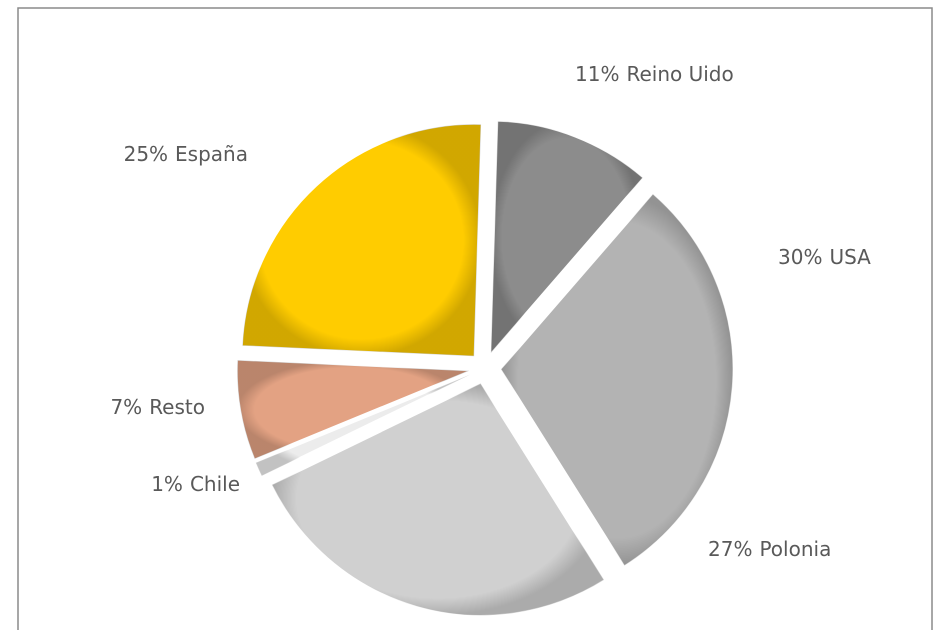  Describe the element at coordinates (824, 257) in the screenshot. I see `slice-label: 30% USA` at that location.